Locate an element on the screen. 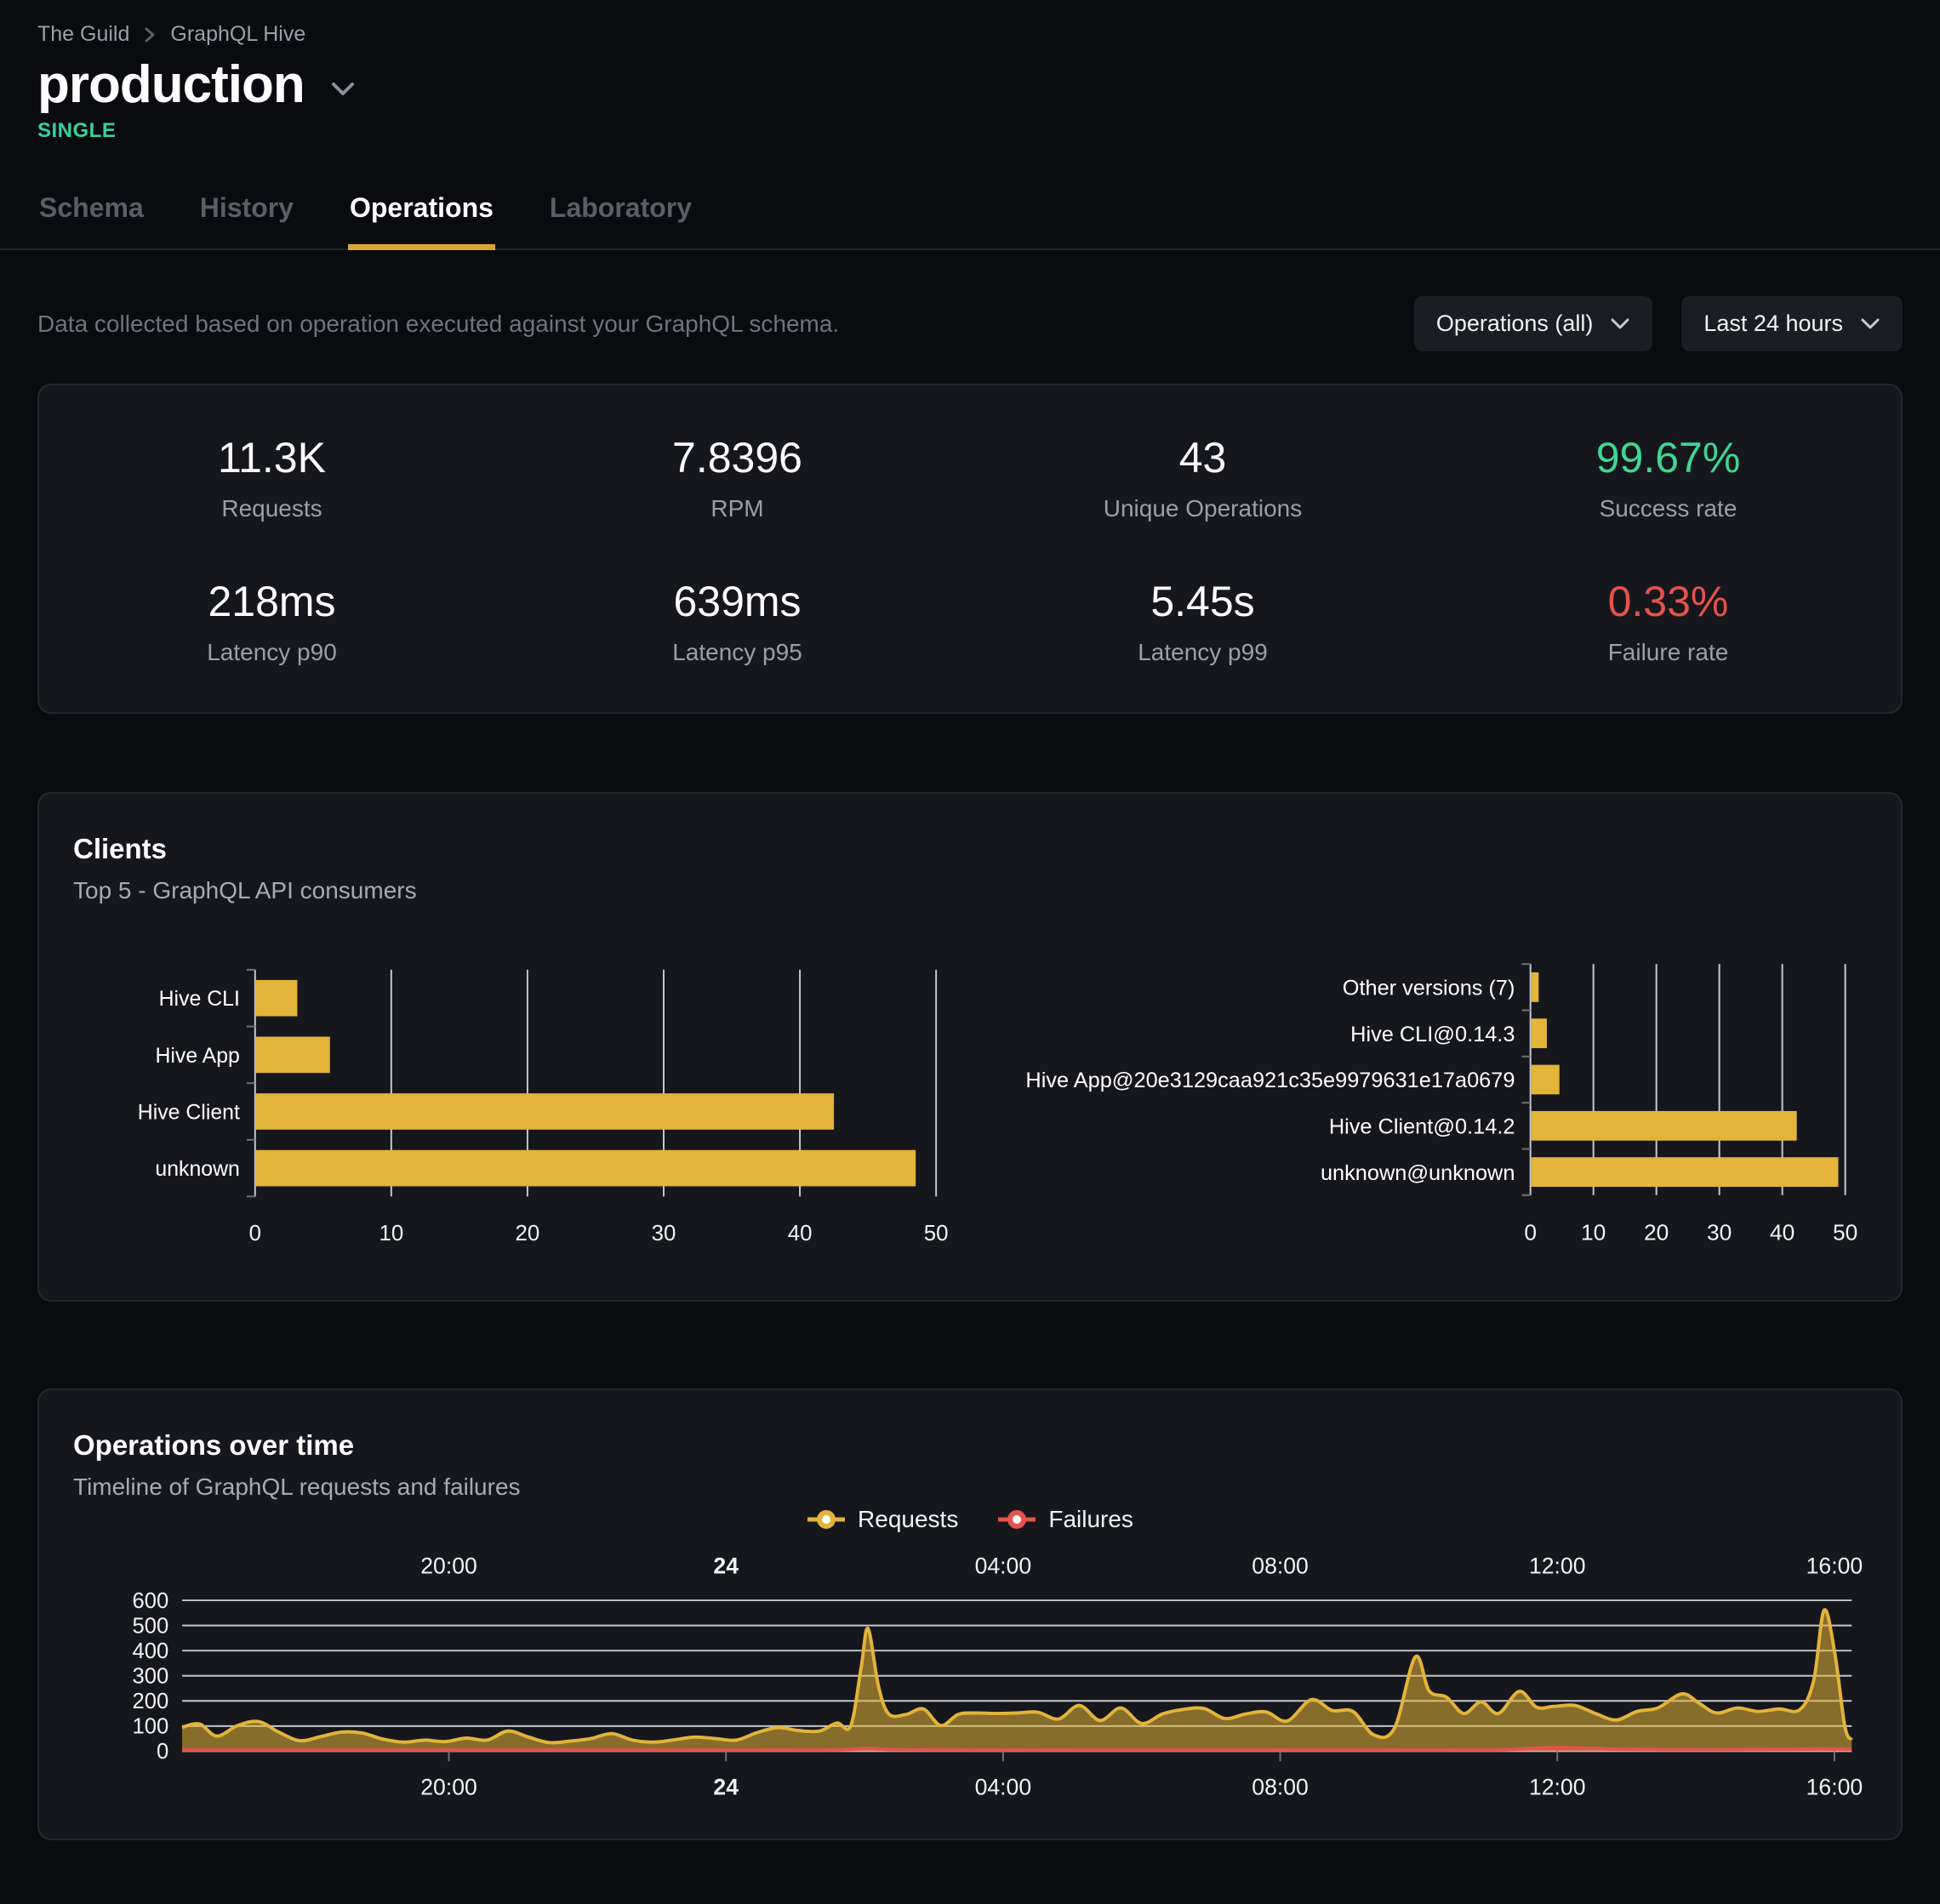 The width and height of the screenshot is (1940, 1904). stat-requests: 11.3K Requests is located at coordinates (272, 479).